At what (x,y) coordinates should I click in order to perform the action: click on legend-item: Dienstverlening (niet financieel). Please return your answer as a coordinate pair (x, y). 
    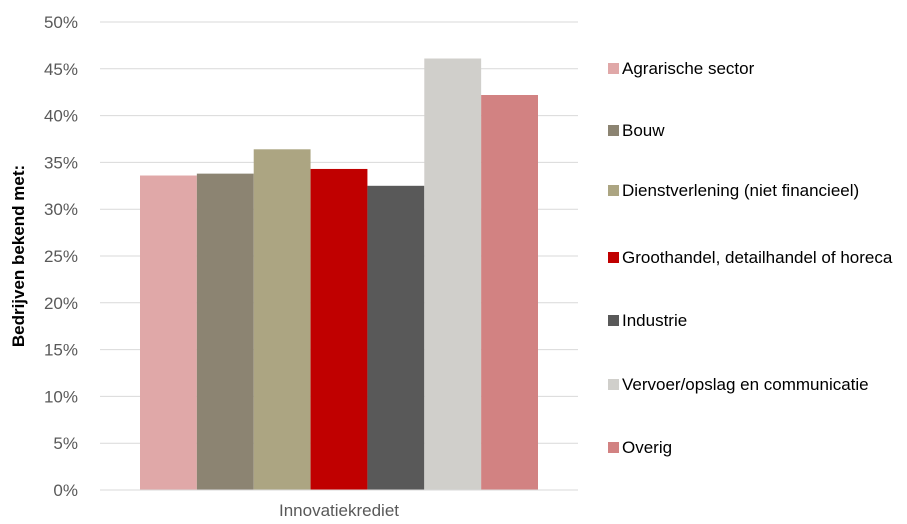
    Looking at the image, I should click on (755, 191).